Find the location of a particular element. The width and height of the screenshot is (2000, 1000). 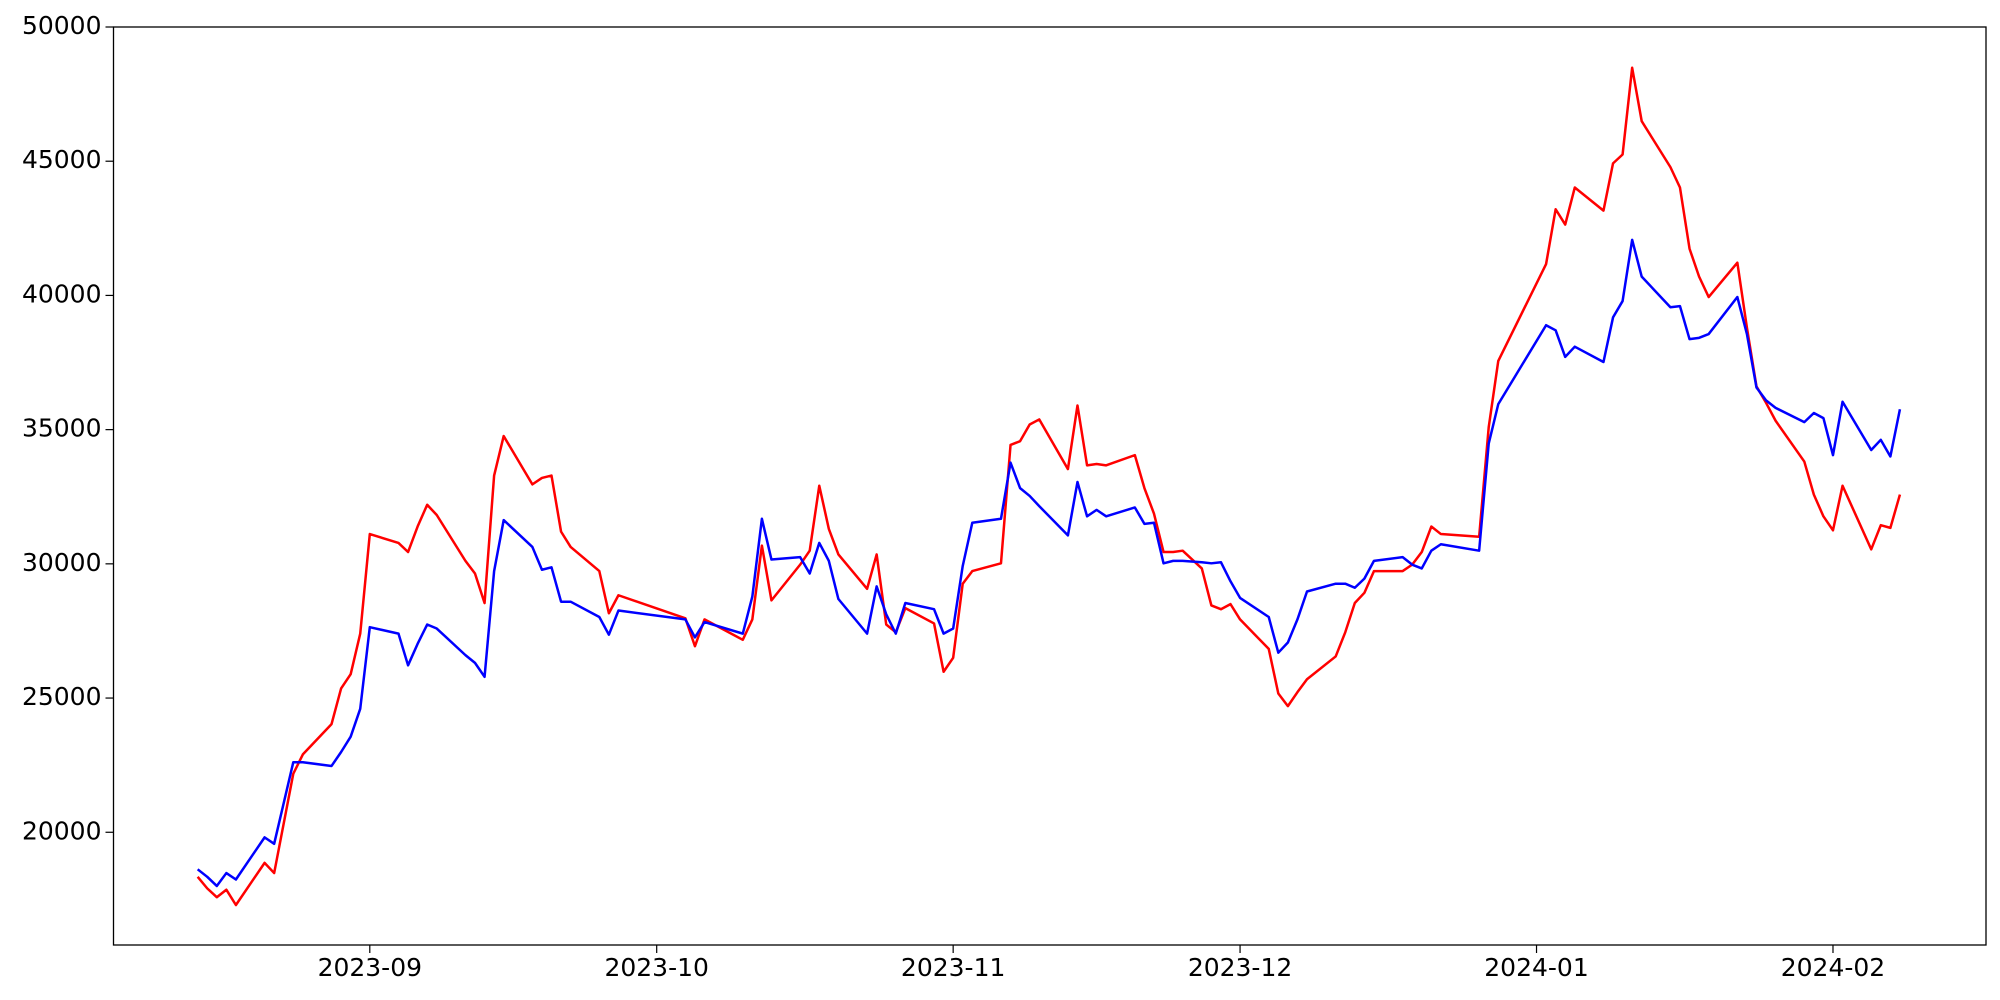

x-tick-label: 2024-01 is located at coordinates (1536, 967).